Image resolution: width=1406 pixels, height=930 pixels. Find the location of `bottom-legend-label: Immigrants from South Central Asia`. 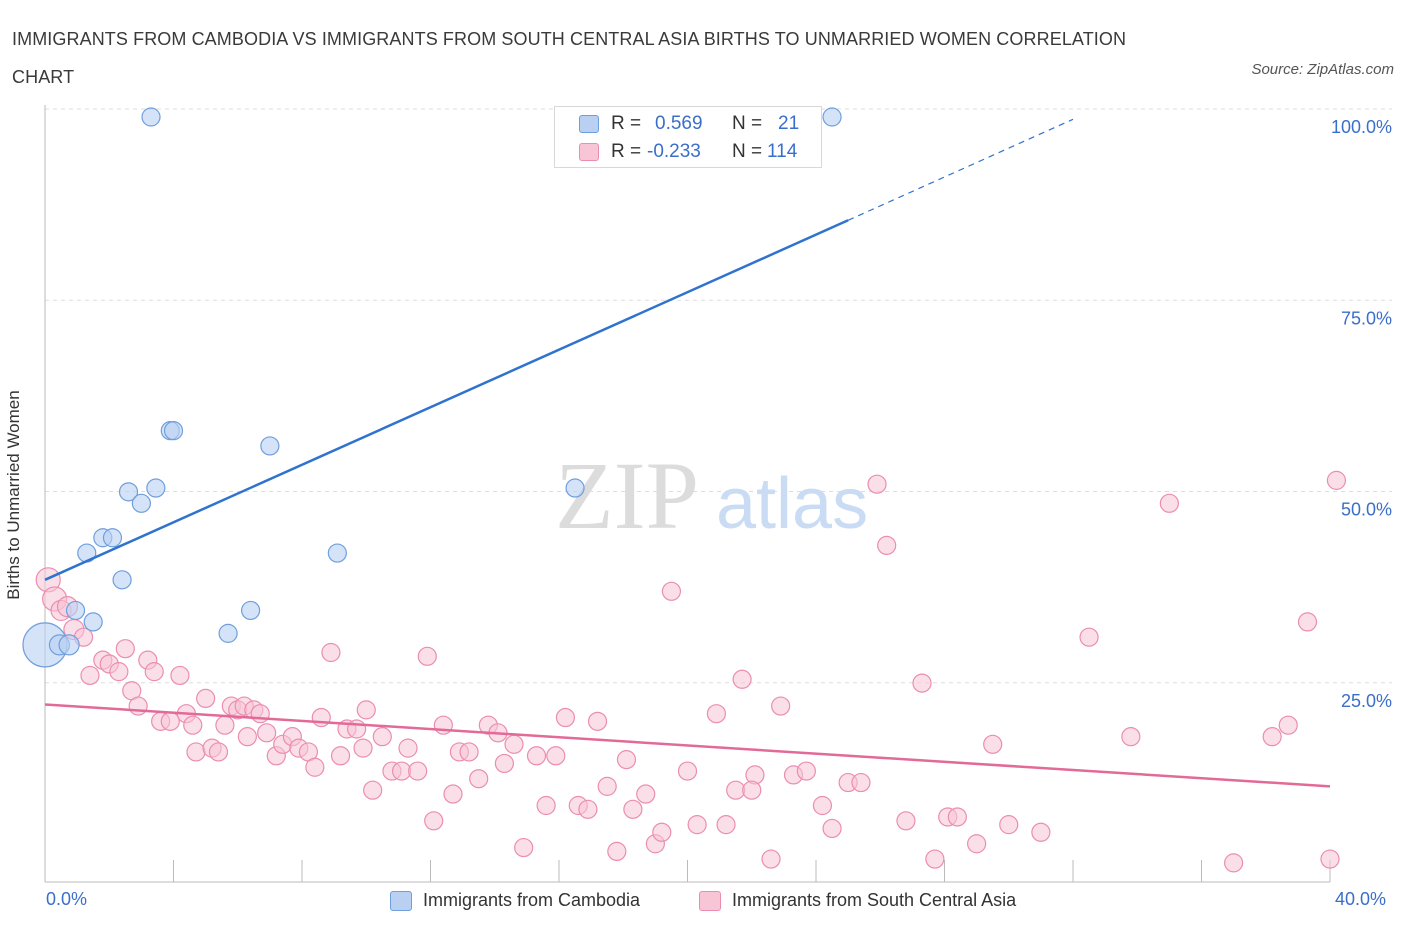

bottom-legend-label: Immigrants from South Central Asia is located at coordinates (874, 900).